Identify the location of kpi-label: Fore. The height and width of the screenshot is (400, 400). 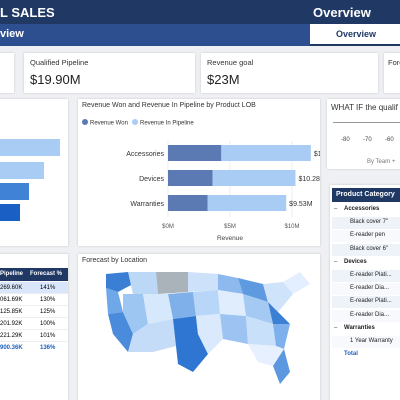
(394, 62).